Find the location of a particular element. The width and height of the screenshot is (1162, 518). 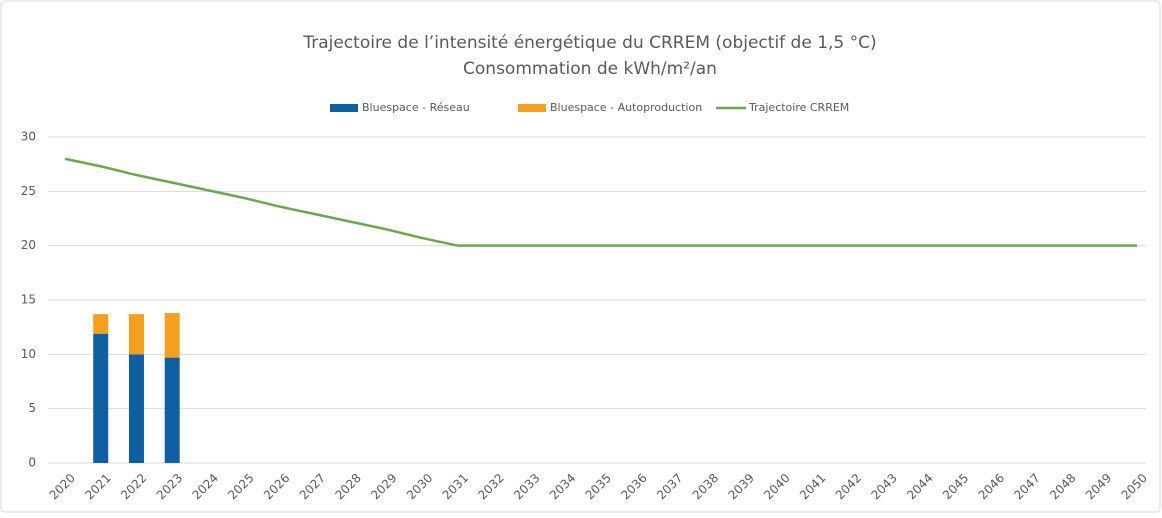

chart-subtitle: Consommation de kWh/m²/an is located at coordinates (590, 69).